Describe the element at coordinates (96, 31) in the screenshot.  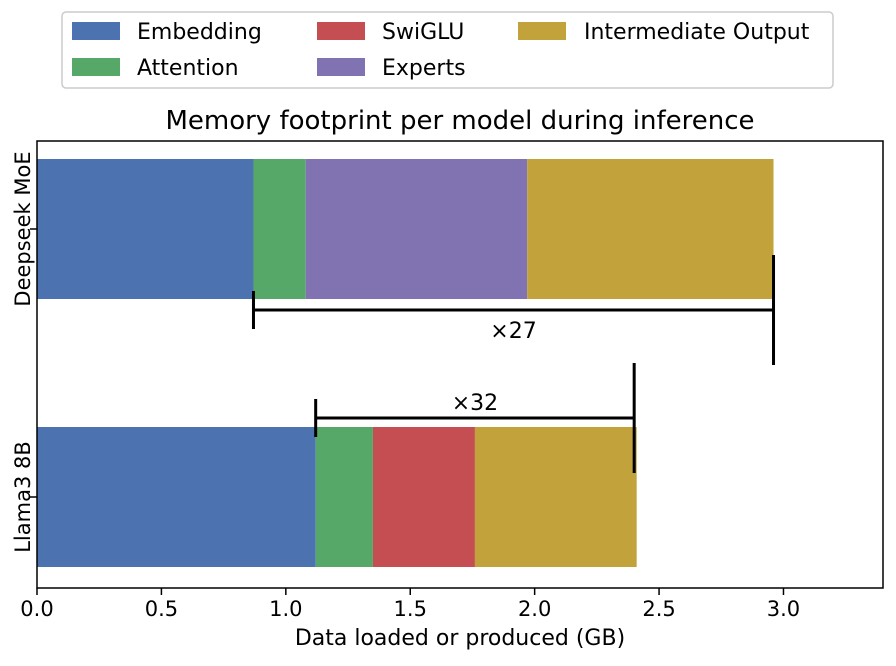
I see `legend-swatch-embedding` at that location.